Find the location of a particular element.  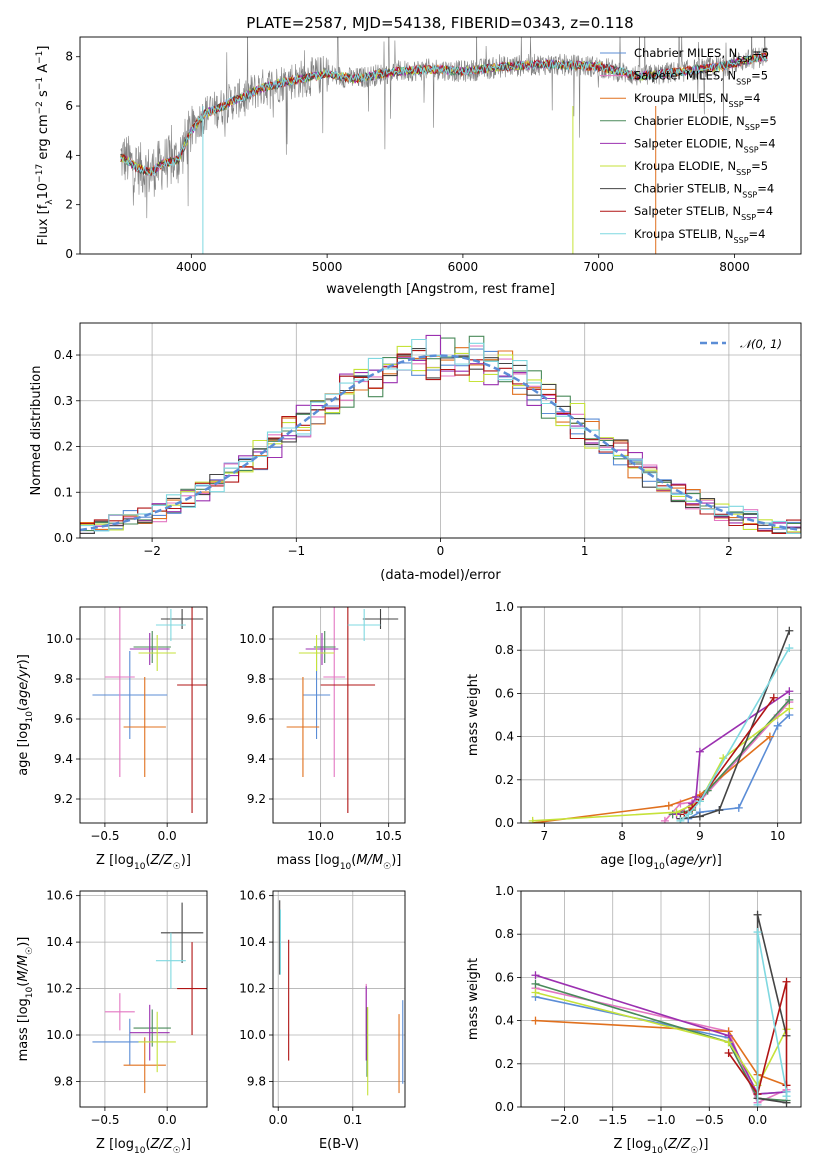

x-tick-label: 6000 is located at coordinates (463, 267).